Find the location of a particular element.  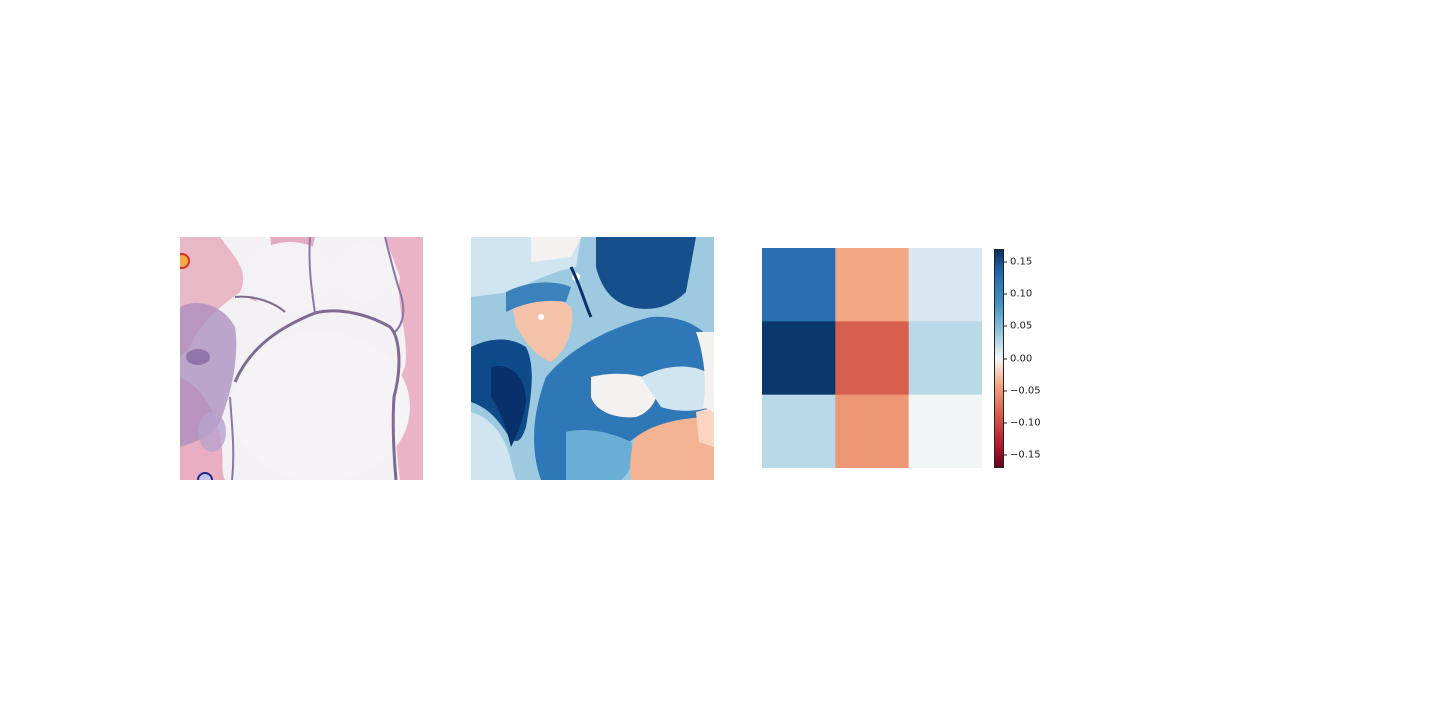

heatmap-cell-r1-c0 is located at coordinates (799, 358).